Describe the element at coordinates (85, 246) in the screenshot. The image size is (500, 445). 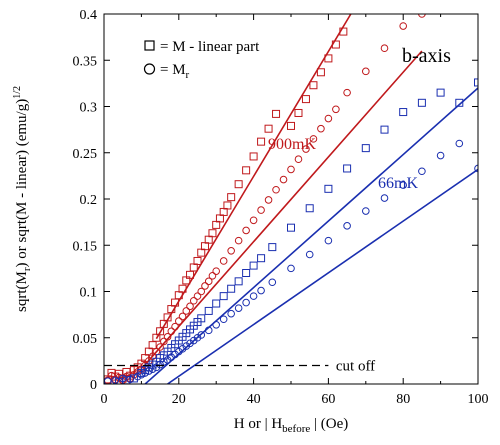
I see `y-tick-label: 0.15` at that location.